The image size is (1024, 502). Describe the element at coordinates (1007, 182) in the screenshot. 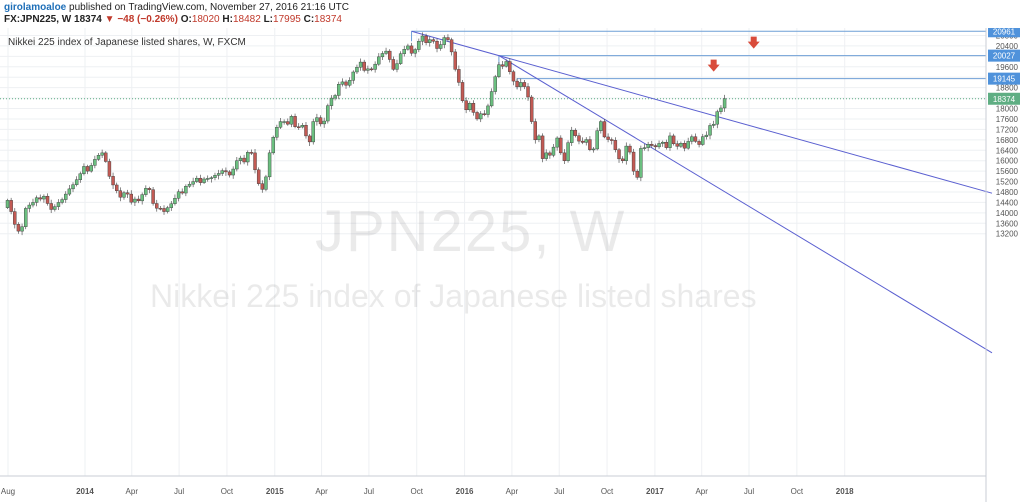

I see `y-tick-label: 15200` at that location.